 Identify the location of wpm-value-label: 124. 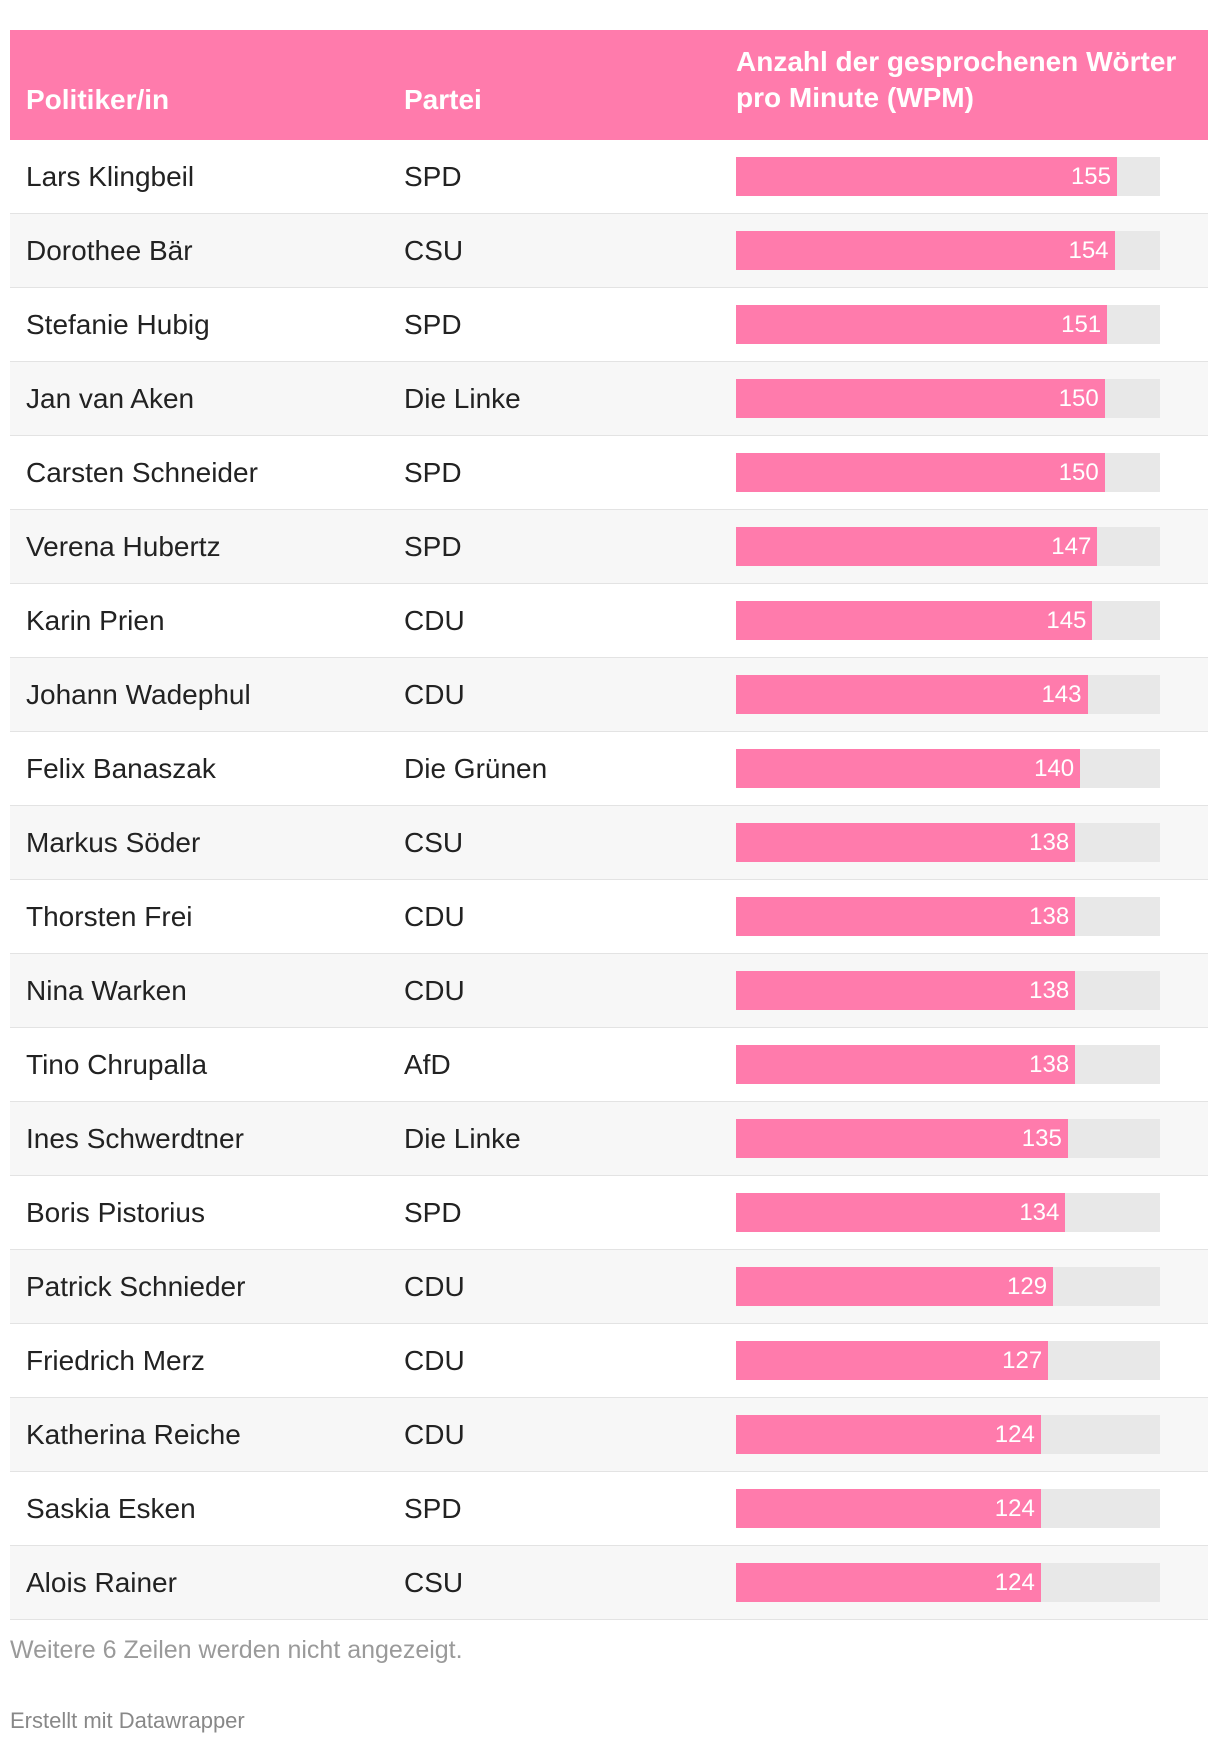
(1014, 1434).